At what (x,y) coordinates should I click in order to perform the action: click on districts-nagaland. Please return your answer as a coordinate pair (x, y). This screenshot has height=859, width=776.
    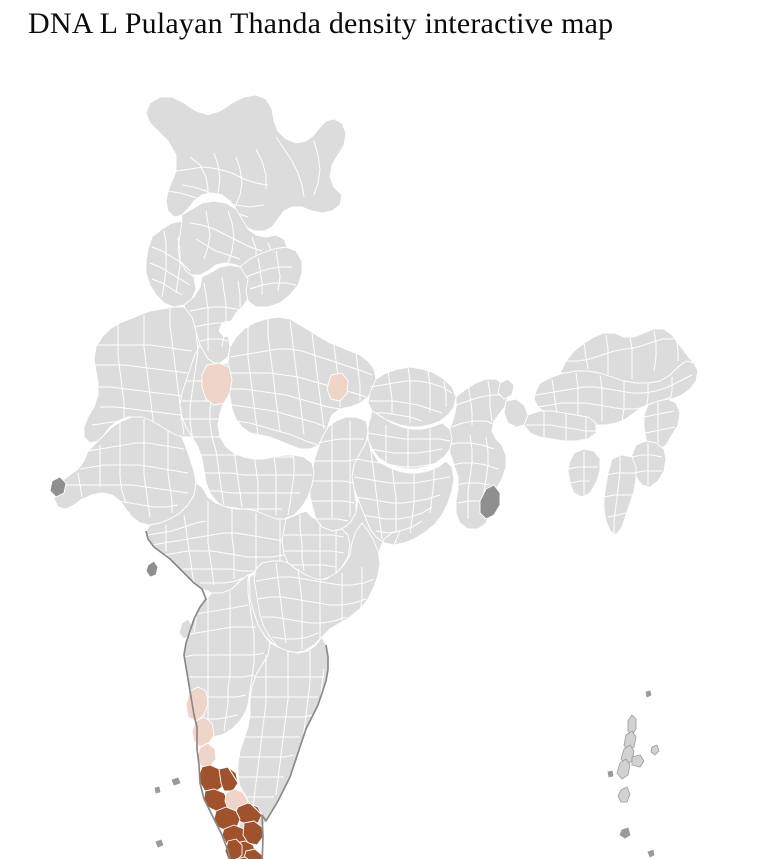
    Looking at the image, I should click on (659, 422).